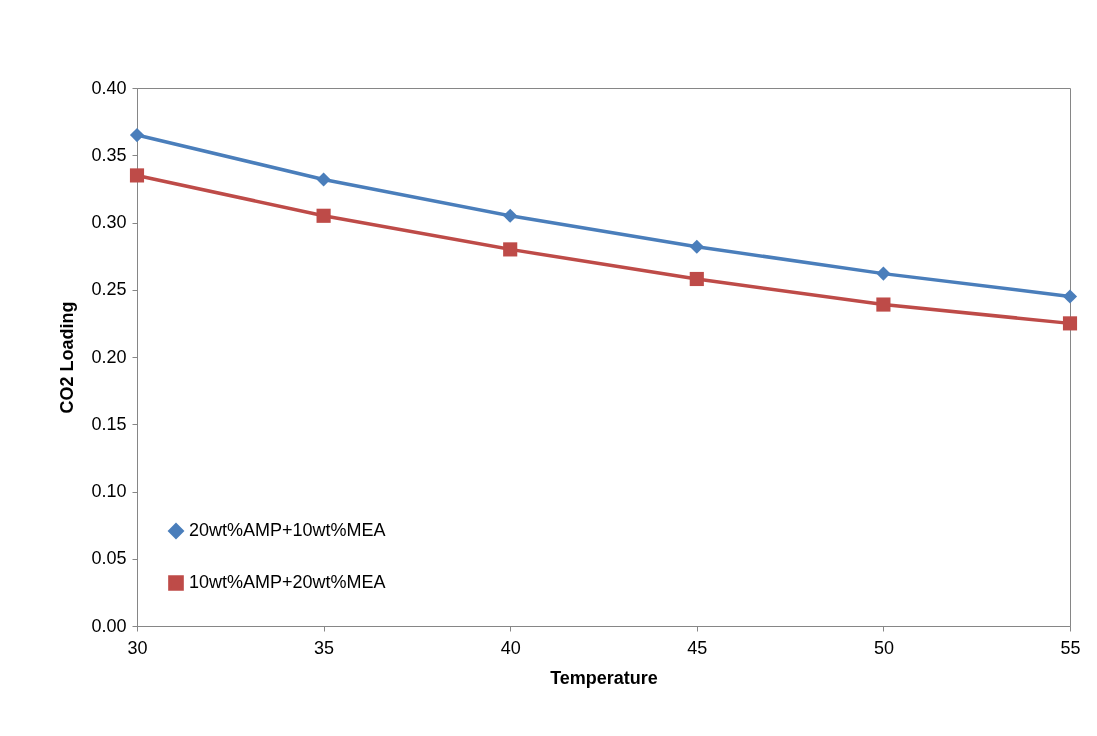 This screenshot has height=736, width=1097. Describe the element at coordinates (324, 647) in the screenshot. I see `x-tick-label: 35` at that location.